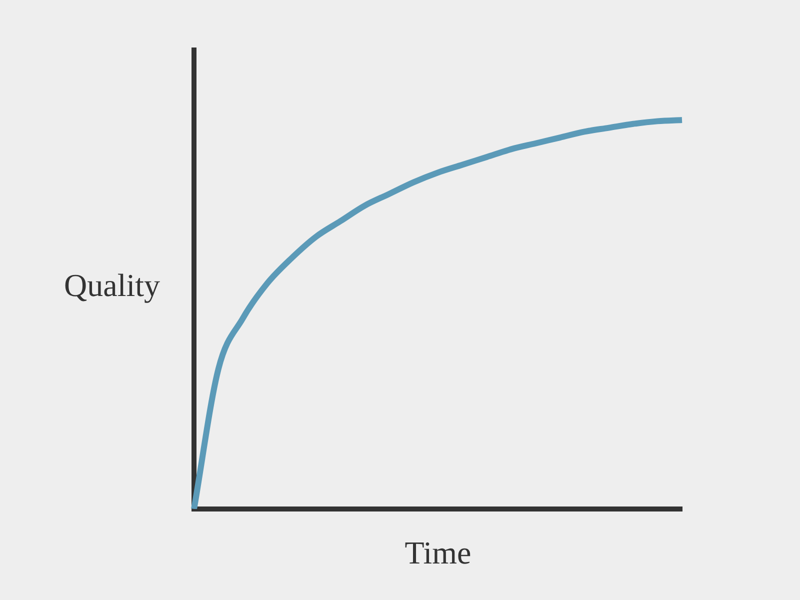  What do you see at coordinates (112, 284) in the screenshot?
I see `y-axis-title: Quality` at bounding box center [112, 284].